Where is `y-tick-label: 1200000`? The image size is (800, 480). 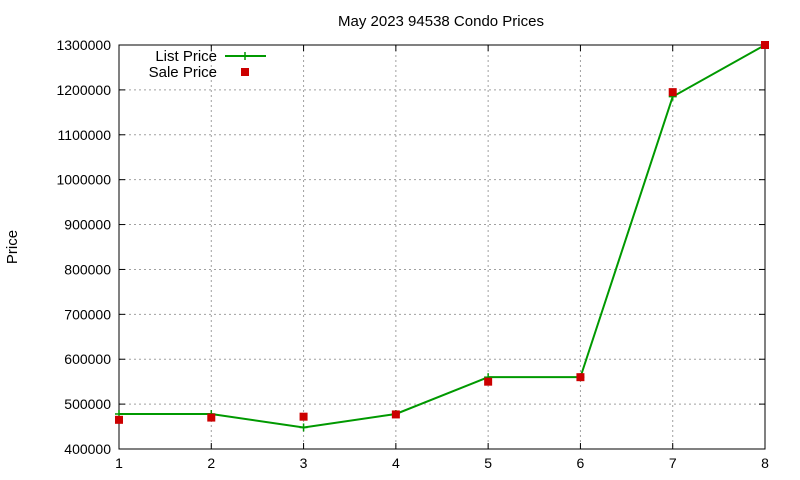
y-tick-label: 1200000 is located at coordinates (83, 90).